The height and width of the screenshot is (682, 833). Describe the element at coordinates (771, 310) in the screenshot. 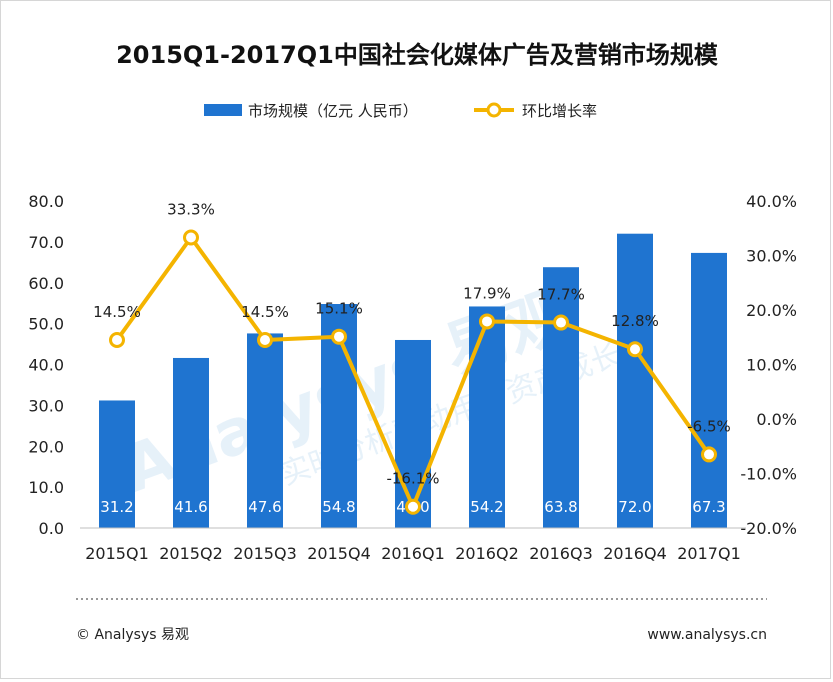

I see `y-right-tick-label: 20.0%` at that location.